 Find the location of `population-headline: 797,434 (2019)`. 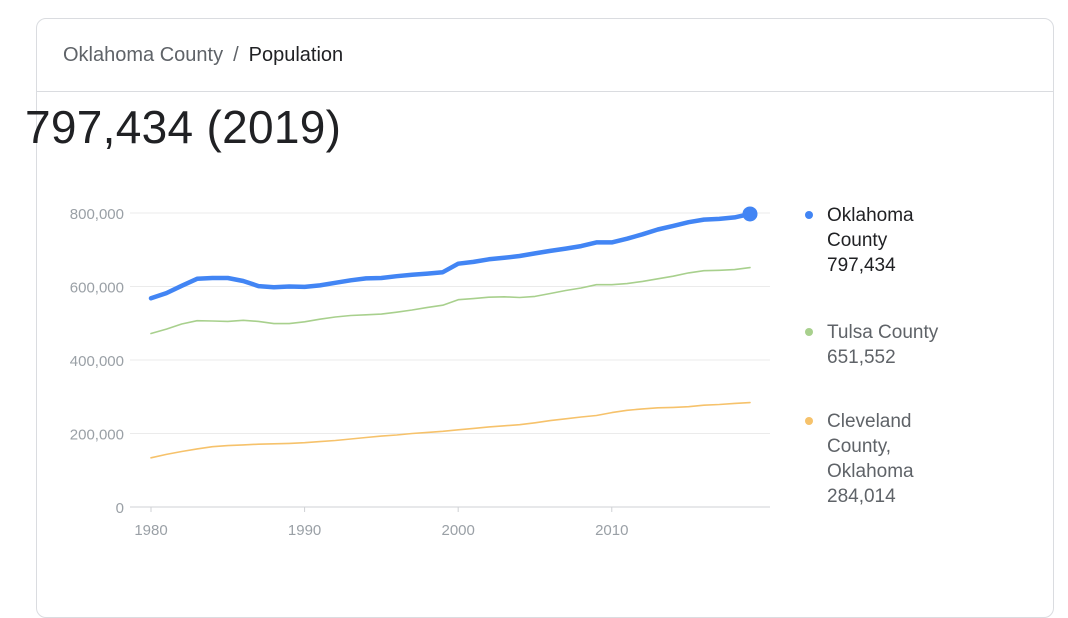

population-headline: 797,434 (2019) is located at coordinates (183, 127).